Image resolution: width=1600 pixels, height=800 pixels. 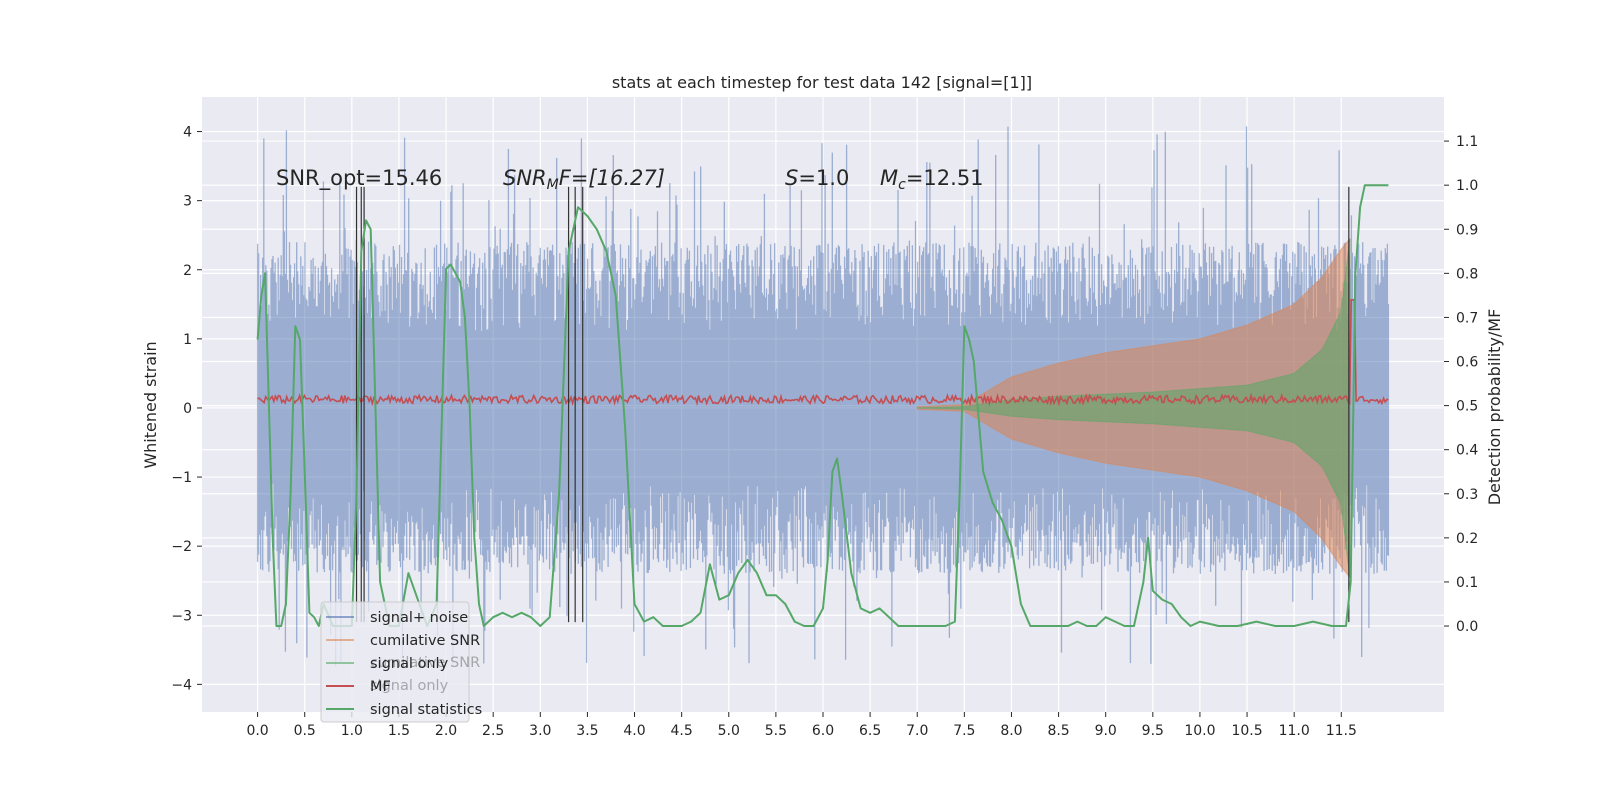 What do you see at coordinates (425, 674) in the screenshot?
I see `legend-ghost-entries: cumilative SNR signal only` at bounding box center [425, 674].